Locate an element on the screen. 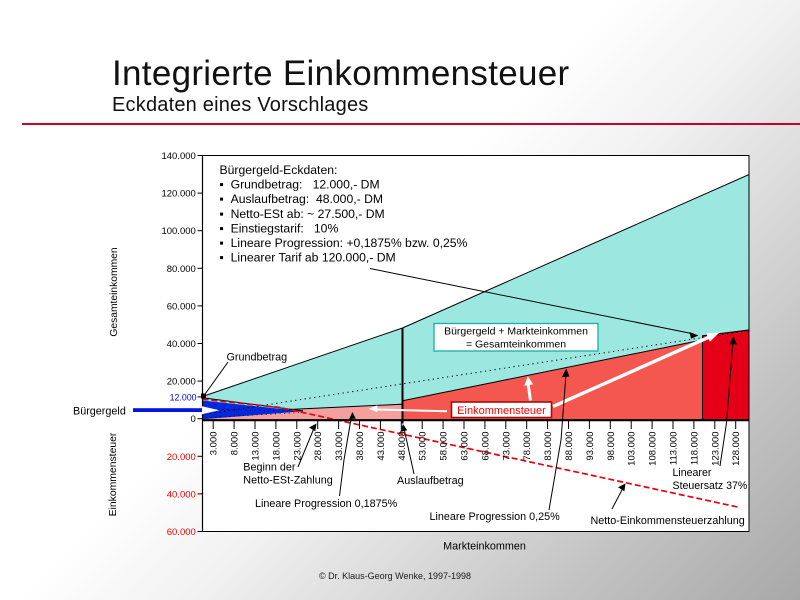  svg-text: 12.000 is located at coordinates (183, 398).